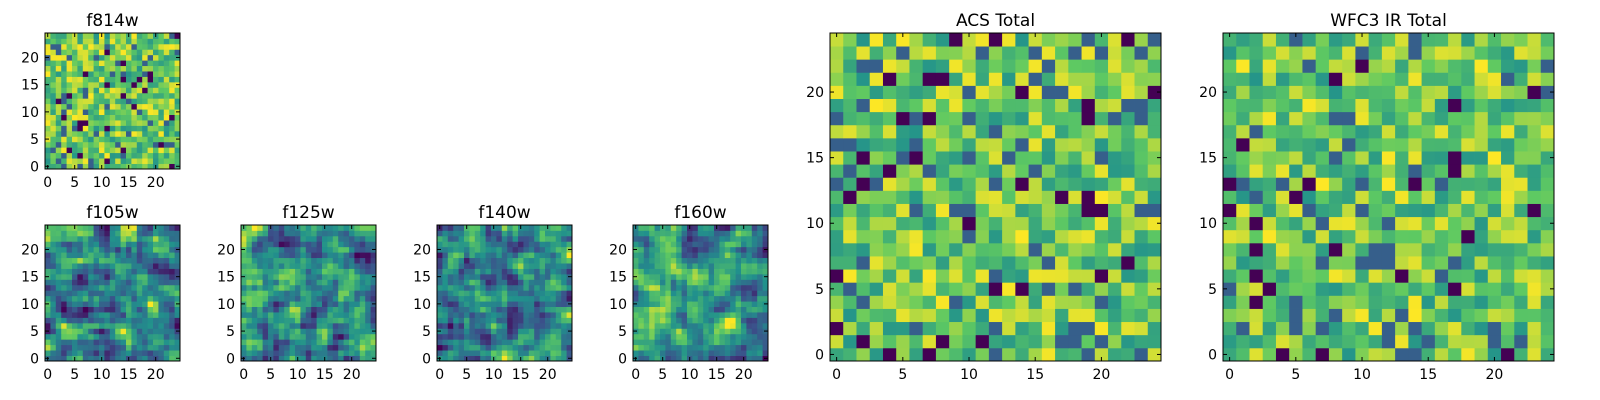 The width and height of the screenshot is (1600, 400). What do you see at coordinates (717, 375) in the screenshot?
I see `x-tick-label: 15` at bounding box center [717, 375].